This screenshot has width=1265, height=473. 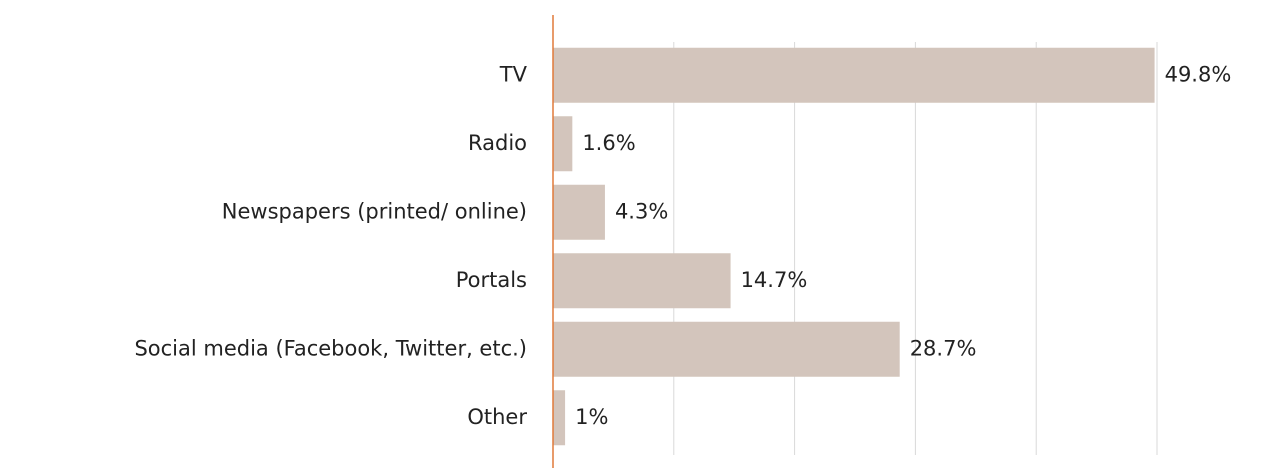 I want to click on value-label: 1.6%, so click(x=608, y=143).